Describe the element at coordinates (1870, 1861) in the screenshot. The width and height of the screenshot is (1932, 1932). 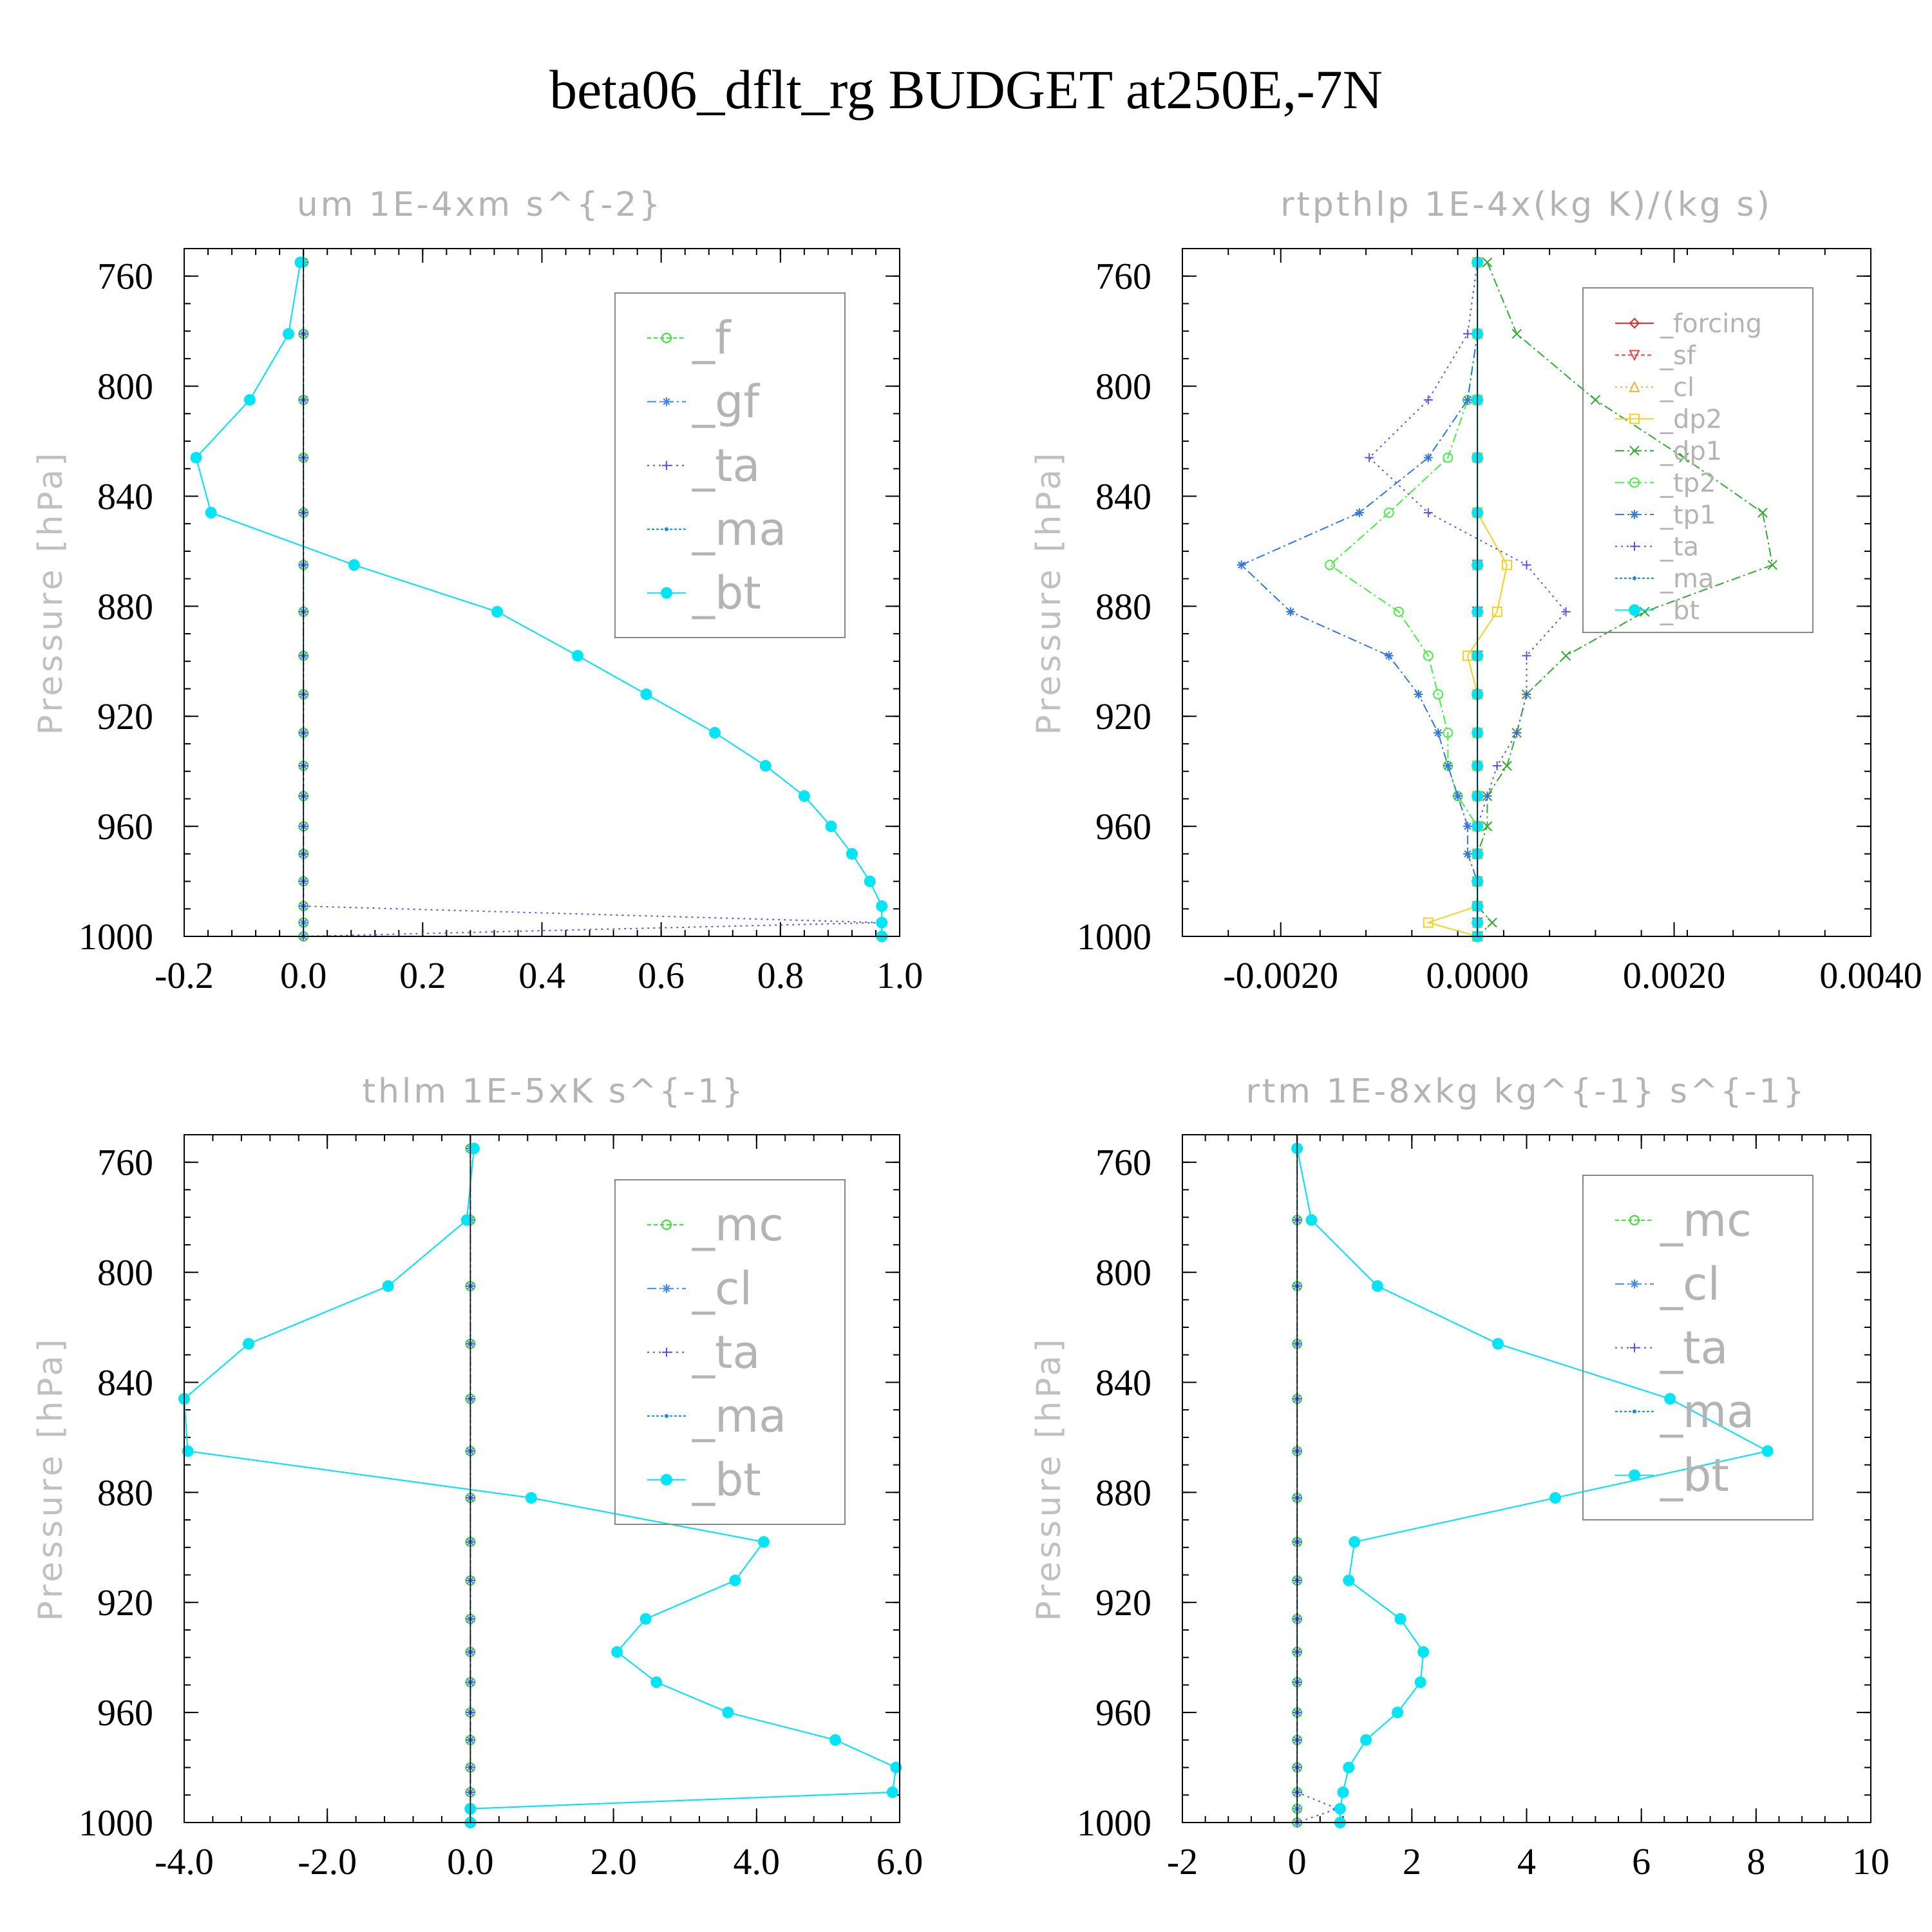
I see `x-tick-label: 10` at that location.